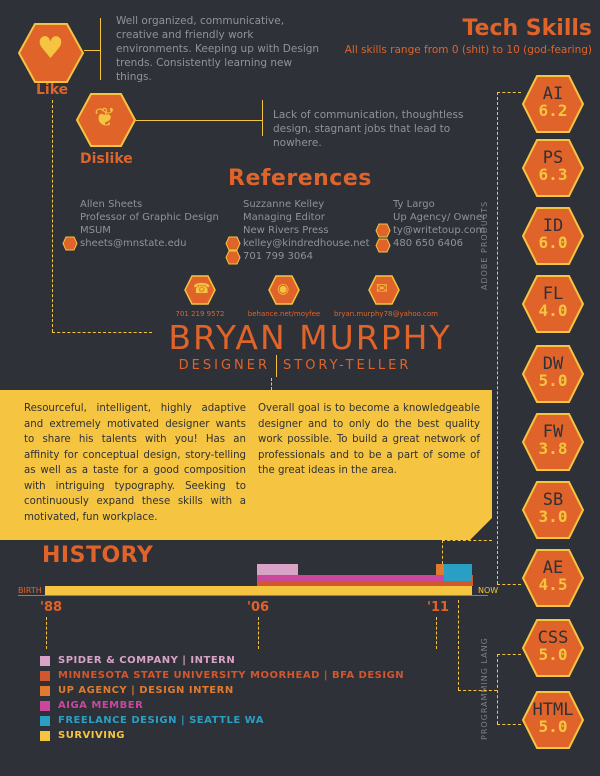 The height and width of the screenshot is (776, 600). What do you see at coordinates (253, 595) in the screenshot?
I see `timeline-axis` at bounding box center [253, 595].